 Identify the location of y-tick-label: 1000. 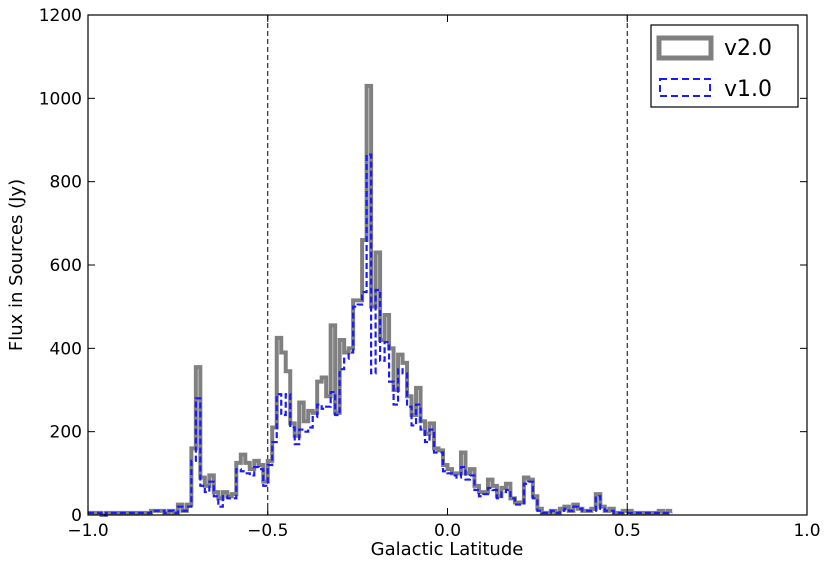
(60, 99).